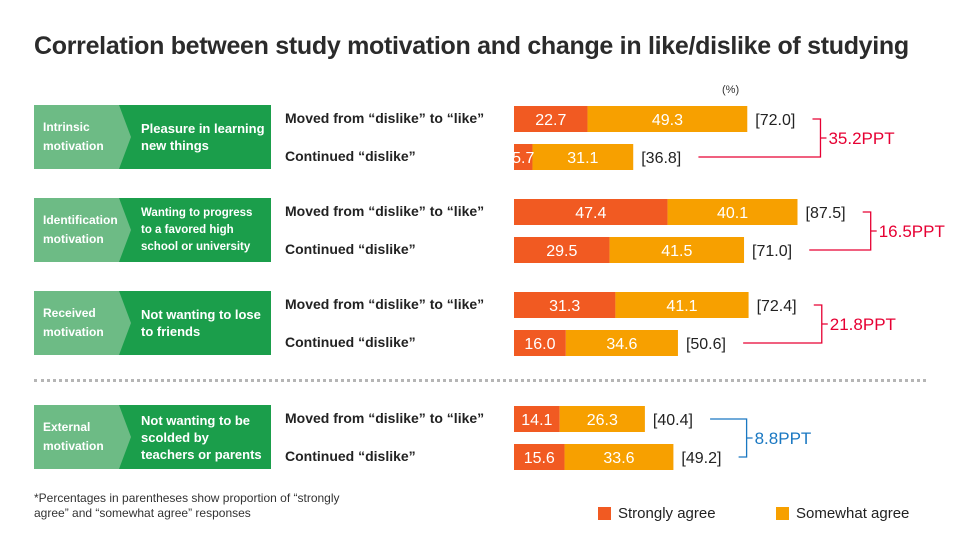 This screenshot has width=960, height=555. What do you see at coordinates (777, 306) in the screenshot?
I see `total-label: [72.4]` at bounding box center [777, 306].